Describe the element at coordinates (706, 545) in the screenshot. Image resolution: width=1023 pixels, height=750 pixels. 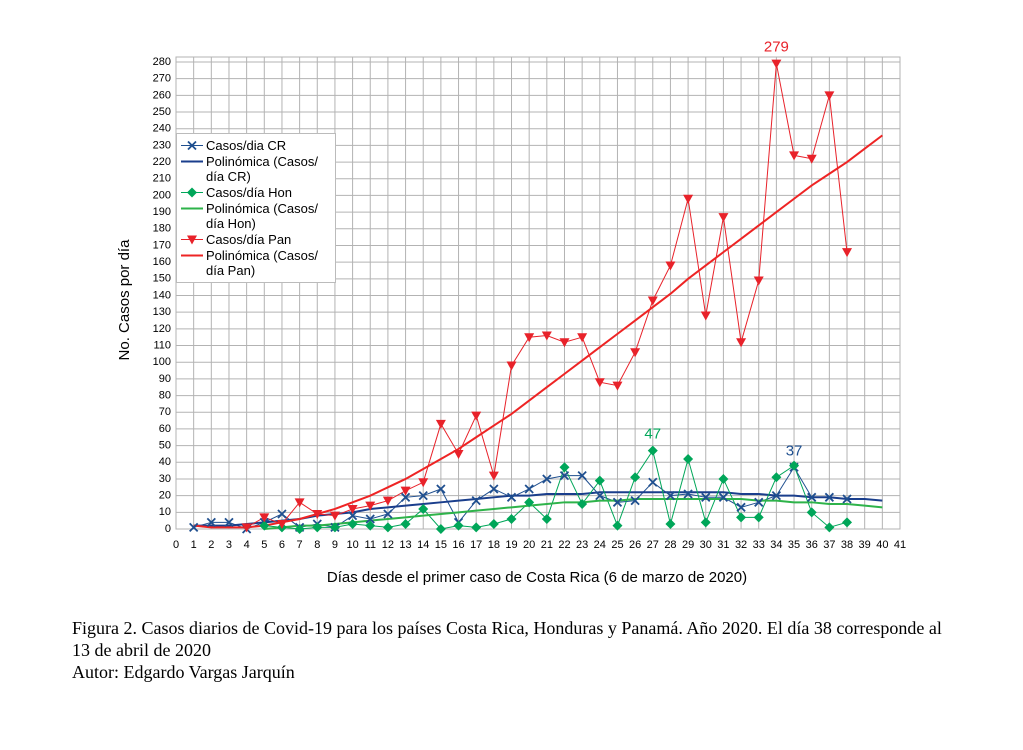
I see `x-tick-label: 30` at that location.